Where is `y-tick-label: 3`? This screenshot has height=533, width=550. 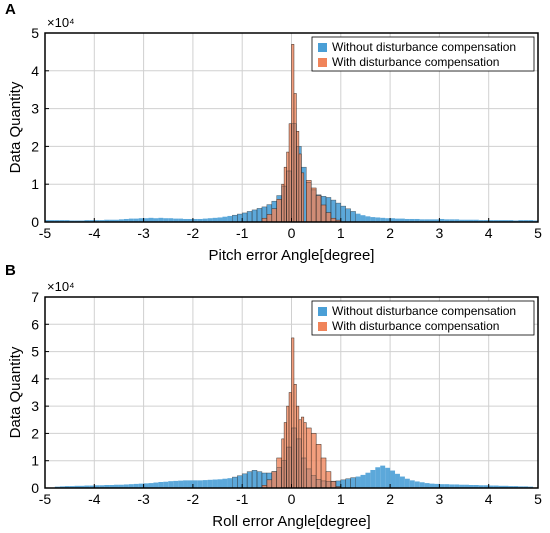
y-tick-label: 3 is located at coordinates (35, 406).